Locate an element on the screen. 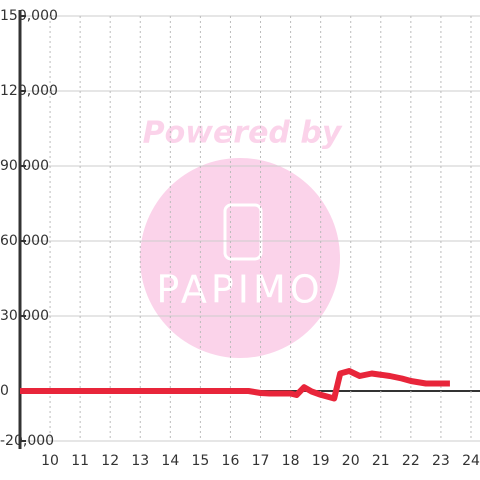 The image size is (480, 480). x-tick-label: 12 is located at coordinates (110, 461).